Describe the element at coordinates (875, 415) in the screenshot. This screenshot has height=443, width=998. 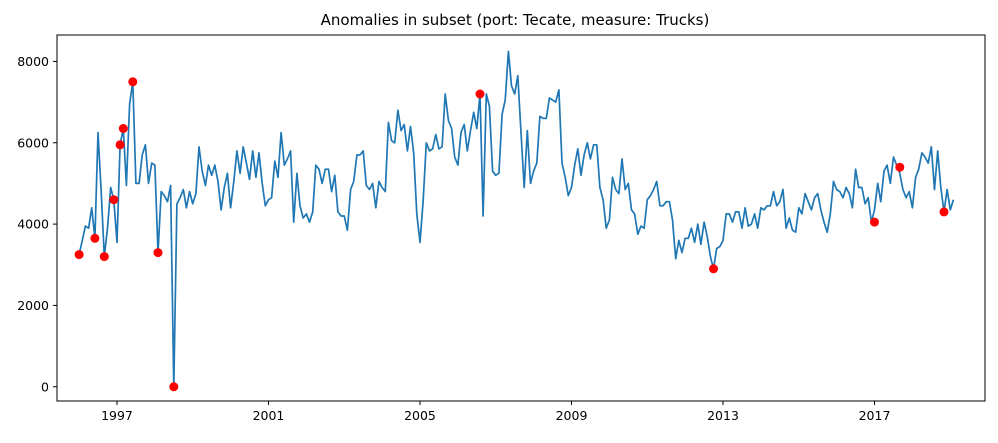
I see `x-tick-label: 2017` at that location.